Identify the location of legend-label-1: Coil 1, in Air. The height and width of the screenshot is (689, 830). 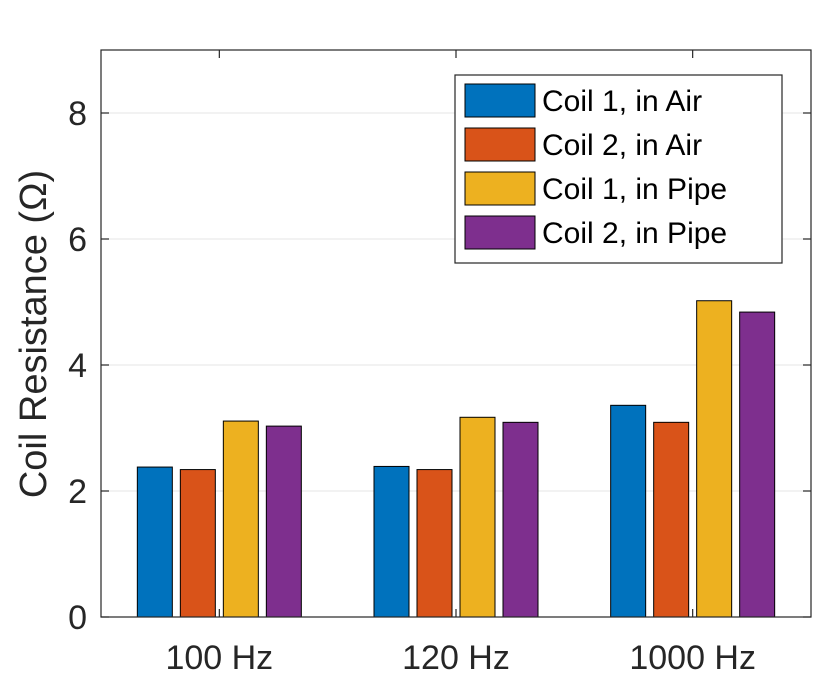
(622, 101).